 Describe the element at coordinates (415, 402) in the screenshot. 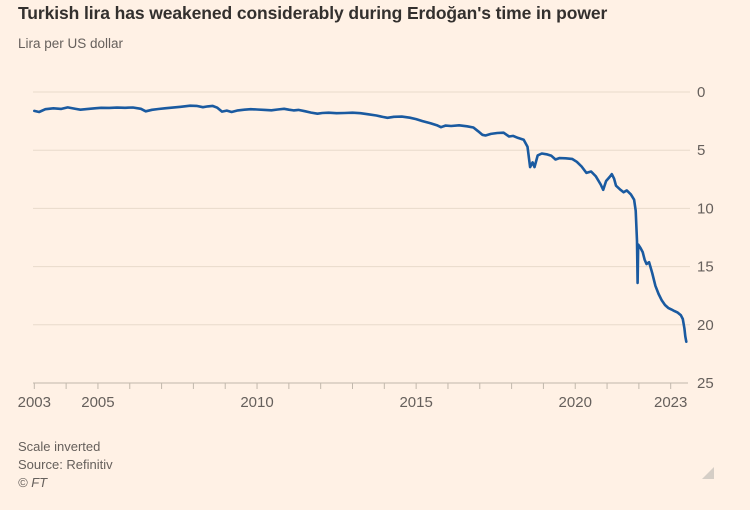

I see `x-tick-label: 2015` at that location.